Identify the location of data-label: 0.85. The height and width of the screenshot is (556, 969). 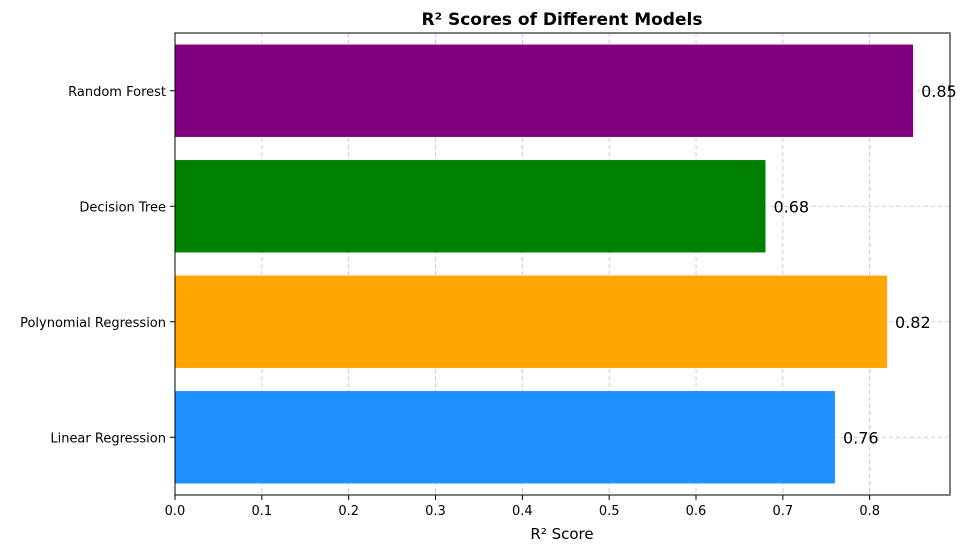
(939, 91).